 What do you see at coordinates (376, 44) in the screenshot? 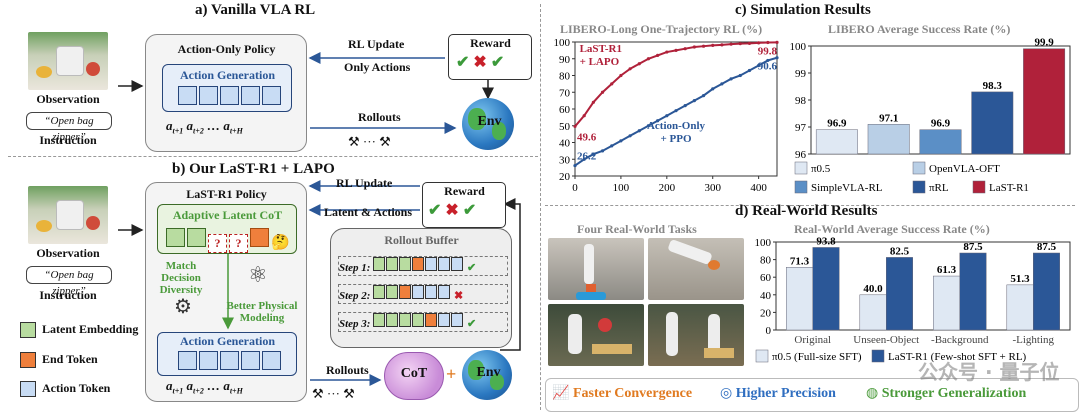
I see `rl-update-label-a: RL Update` at bounding box center [376, 44].